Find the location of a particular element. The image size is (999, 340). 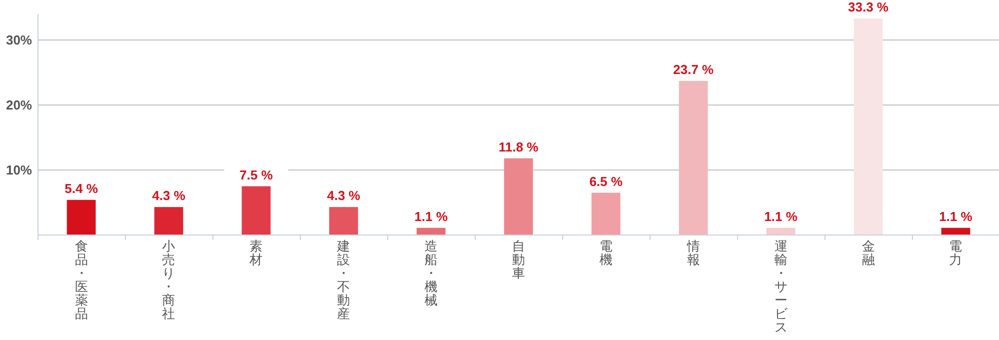

data-label: 6.5 % is located at coordinates (606, 181).